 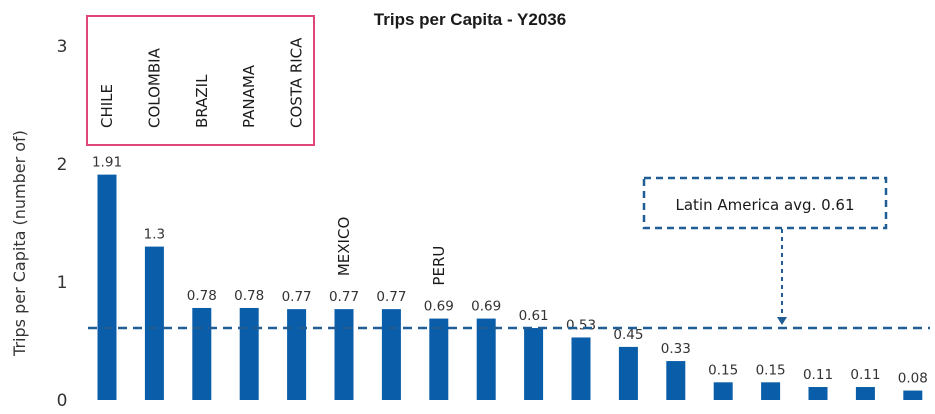 I want to click on country-label: BRAZIL, so click(x=202, y=101).